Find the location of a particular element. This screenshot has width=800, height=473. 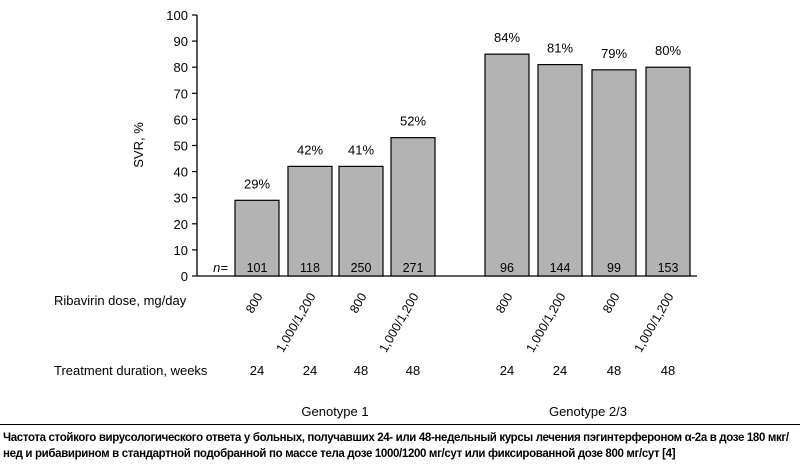

group-label: Genotype 2/3 is located at coordinates (588, 411).